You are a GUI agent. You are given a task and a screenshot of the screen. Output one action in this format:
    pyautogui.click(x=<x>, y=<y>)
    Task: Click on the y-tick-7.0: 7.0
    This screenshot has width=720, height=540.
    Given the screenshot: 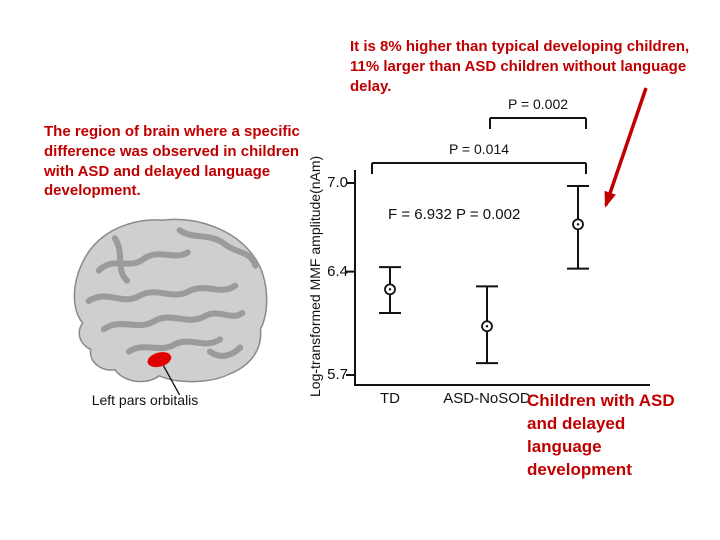 What is the action you would take?
    pyautogui.click(x=337, y=182)
    